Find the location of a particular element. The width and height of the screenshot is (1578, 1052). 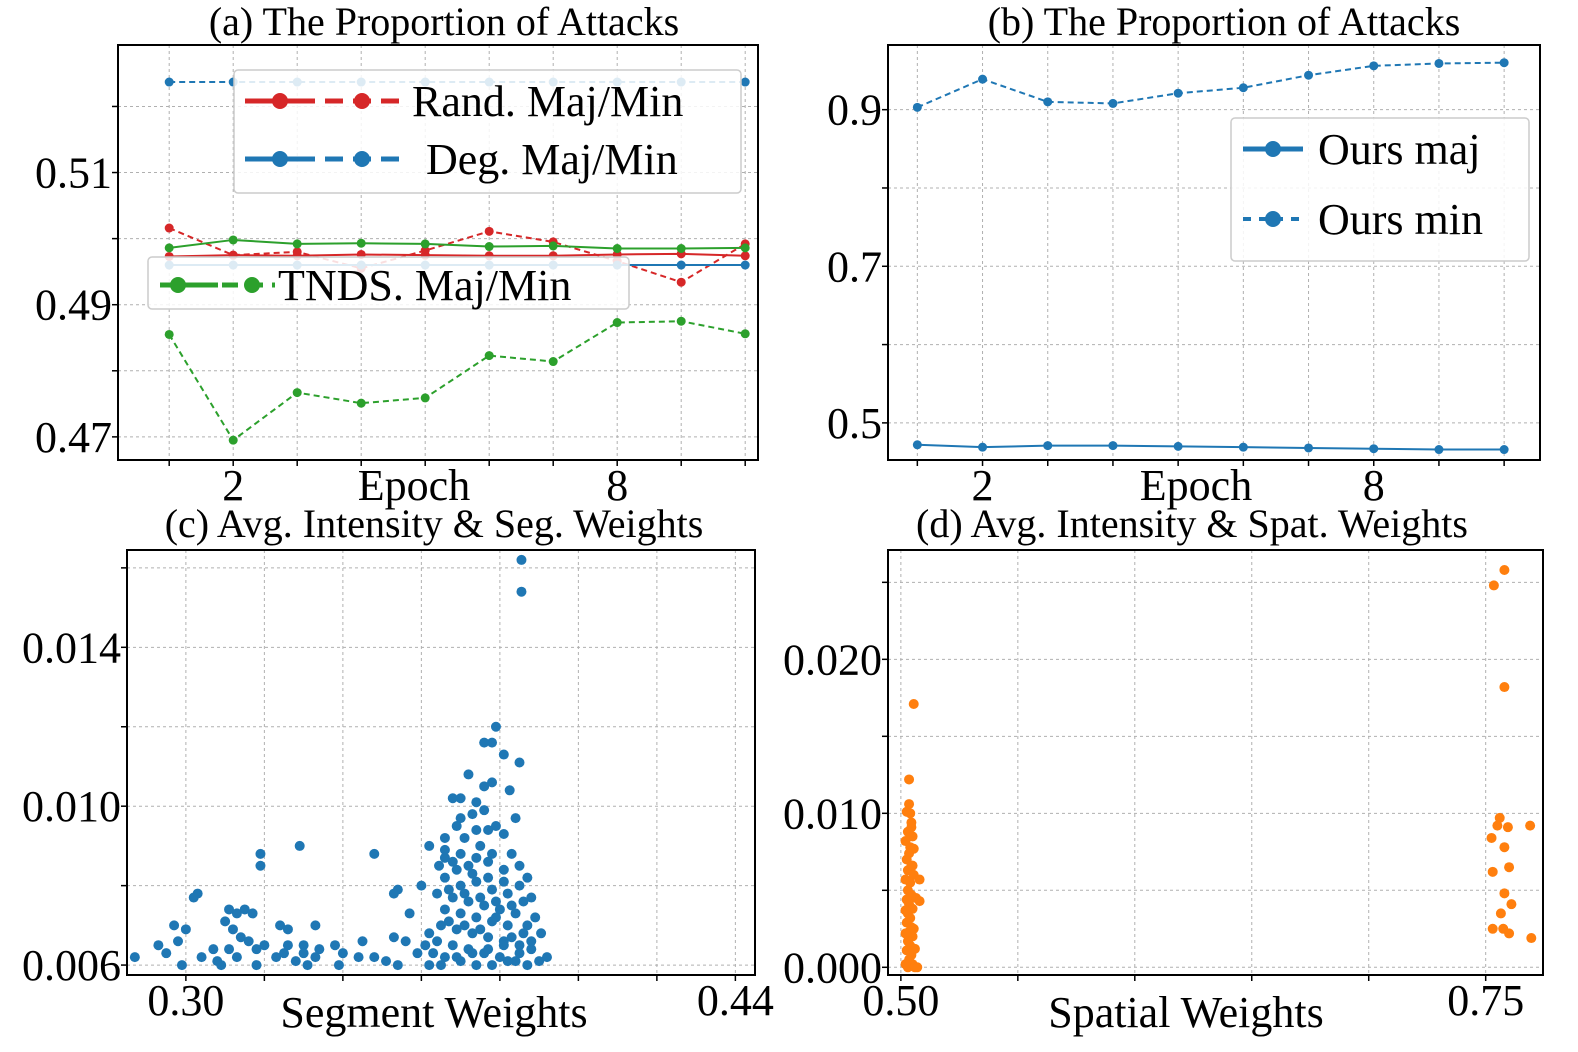

panel-a-title: (a) The Proportion of Attacks is located at coordinates (444, 22).